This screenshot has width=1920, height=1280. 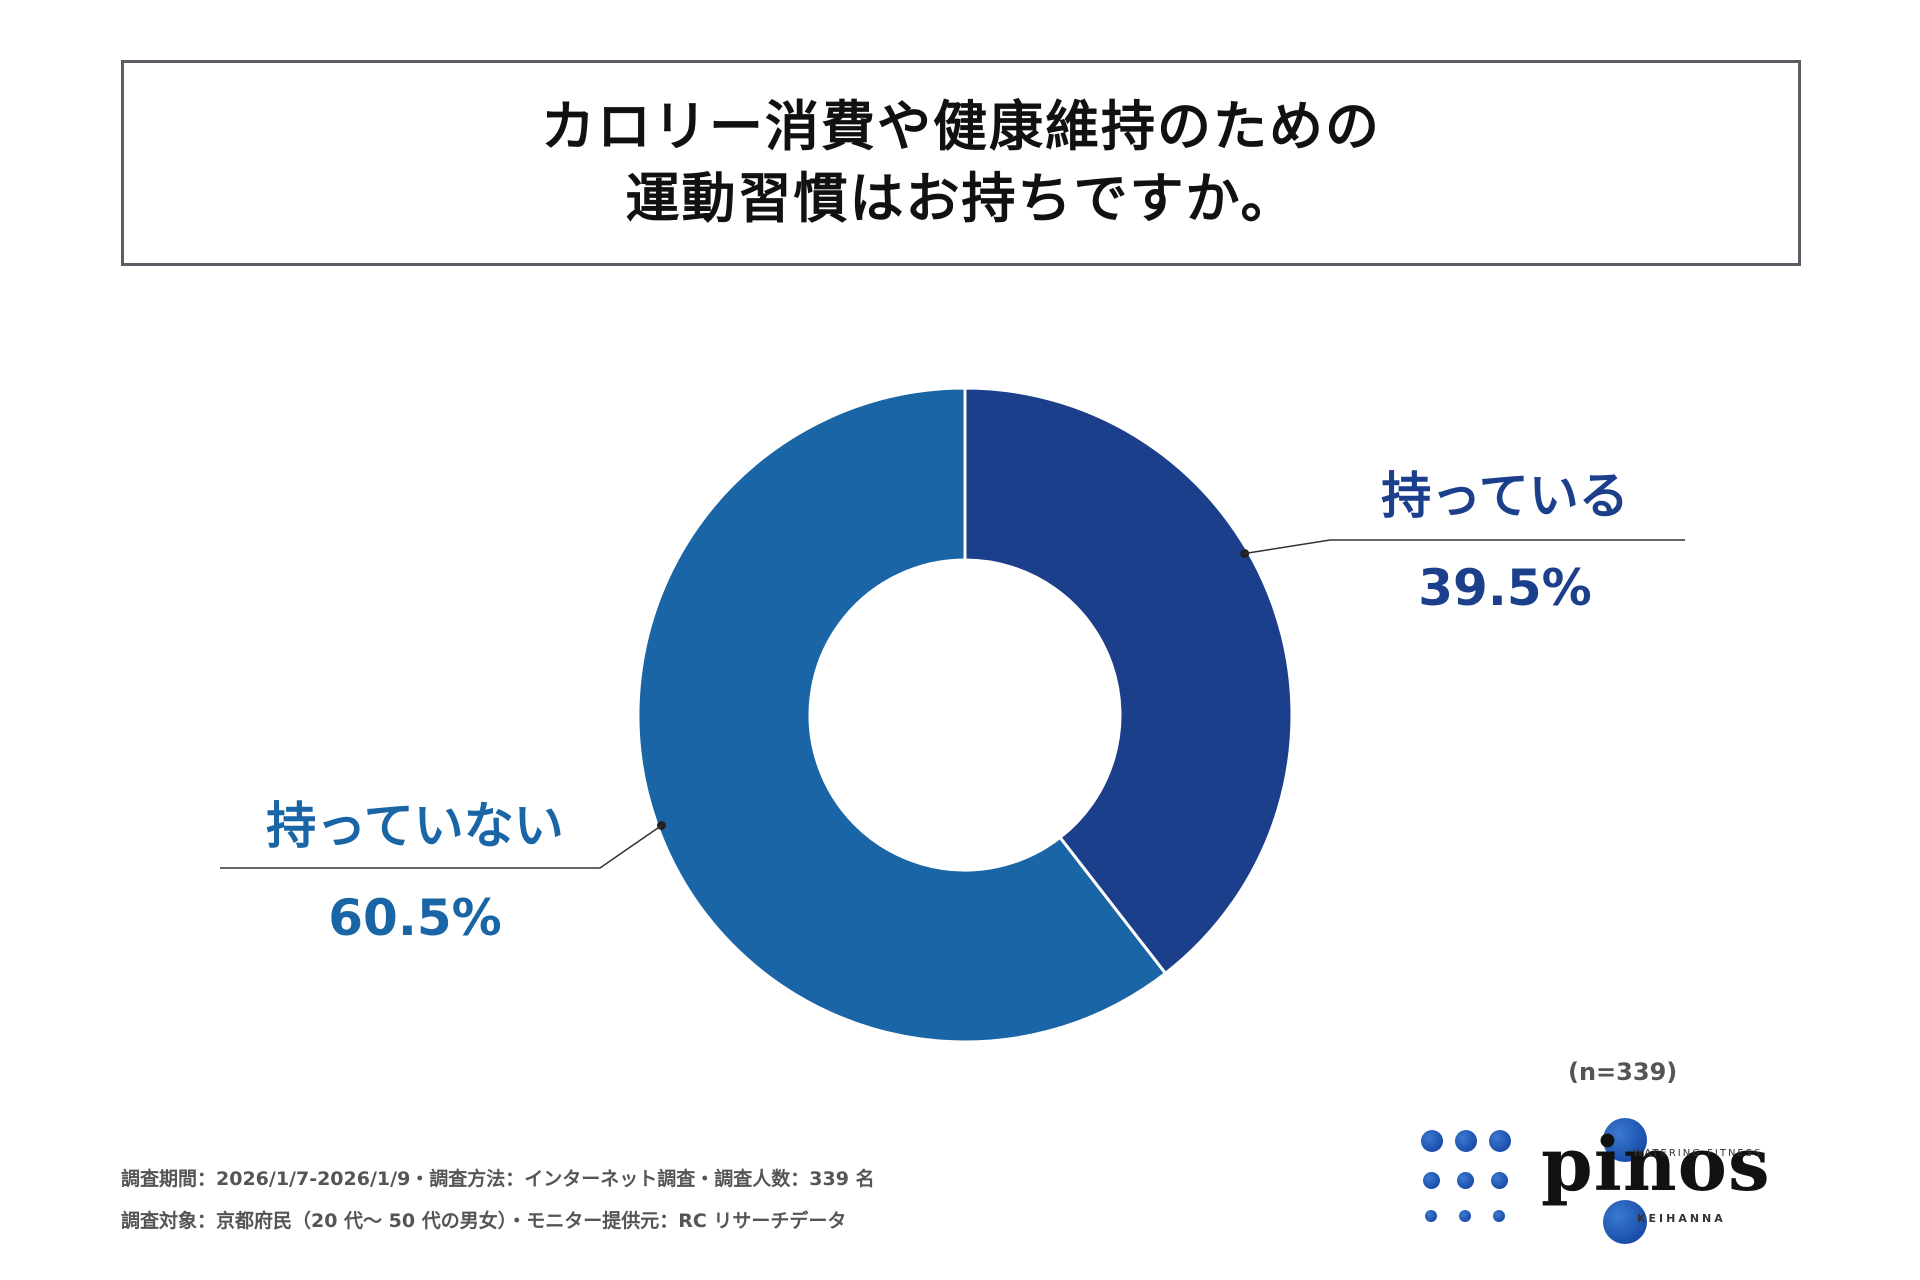 What do you see at coordinates (1504, 588) in the screenshot?
I see `slice-value-label: 39.5%` at bounding box center [1504, 588].